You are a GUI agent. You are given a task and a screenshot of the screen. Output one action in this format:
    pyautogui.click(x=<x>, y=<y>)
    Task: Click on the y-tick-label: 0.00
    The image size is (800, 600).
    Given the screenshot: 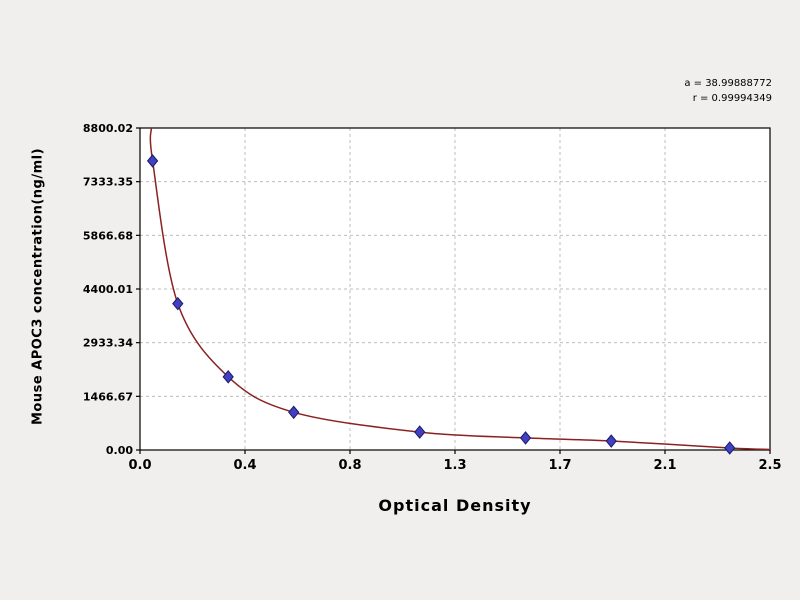 What is the action you would take?
    pyautogui.click(x=119, y=450)
    